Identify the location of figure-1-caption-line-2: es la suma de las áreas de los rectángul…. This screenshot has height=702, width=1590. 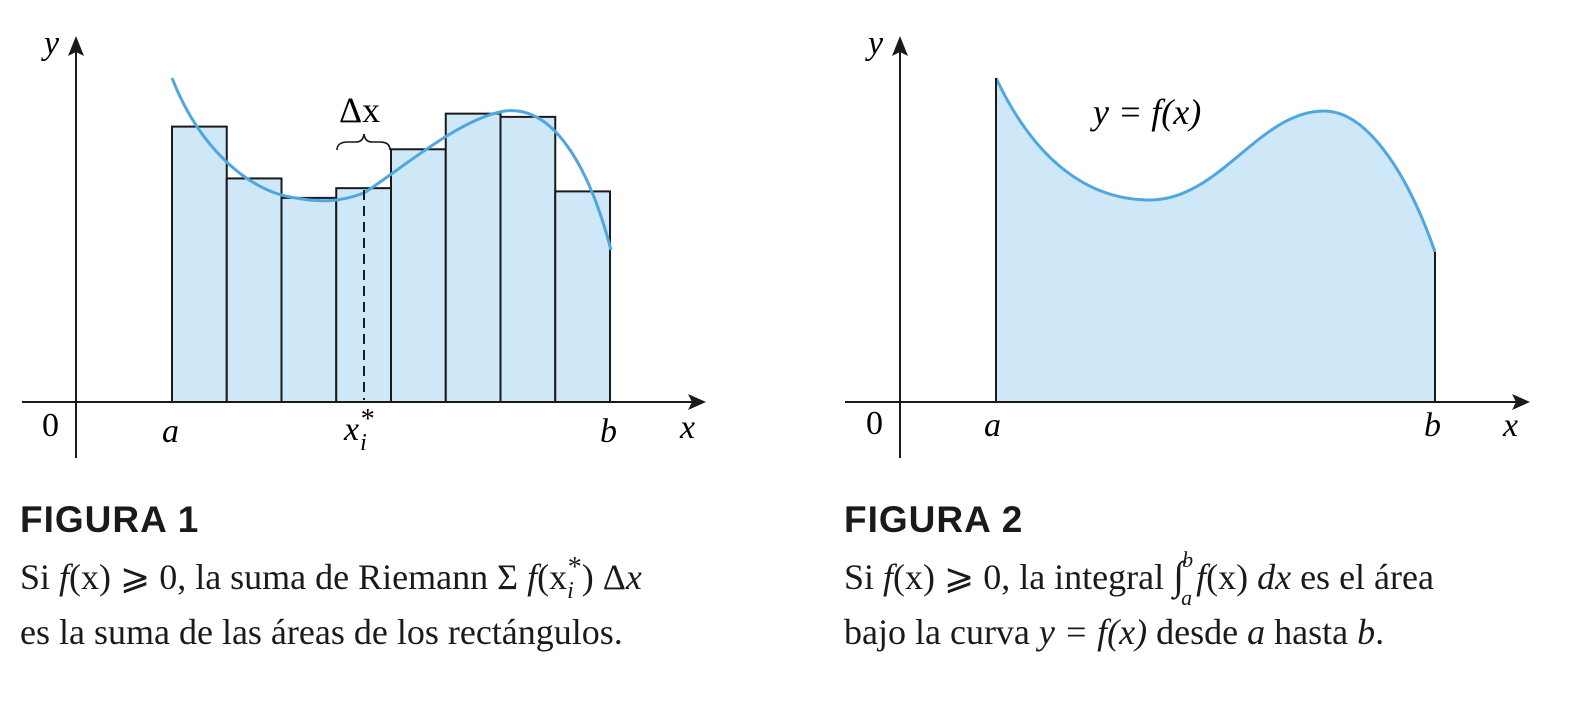
(321, 632).